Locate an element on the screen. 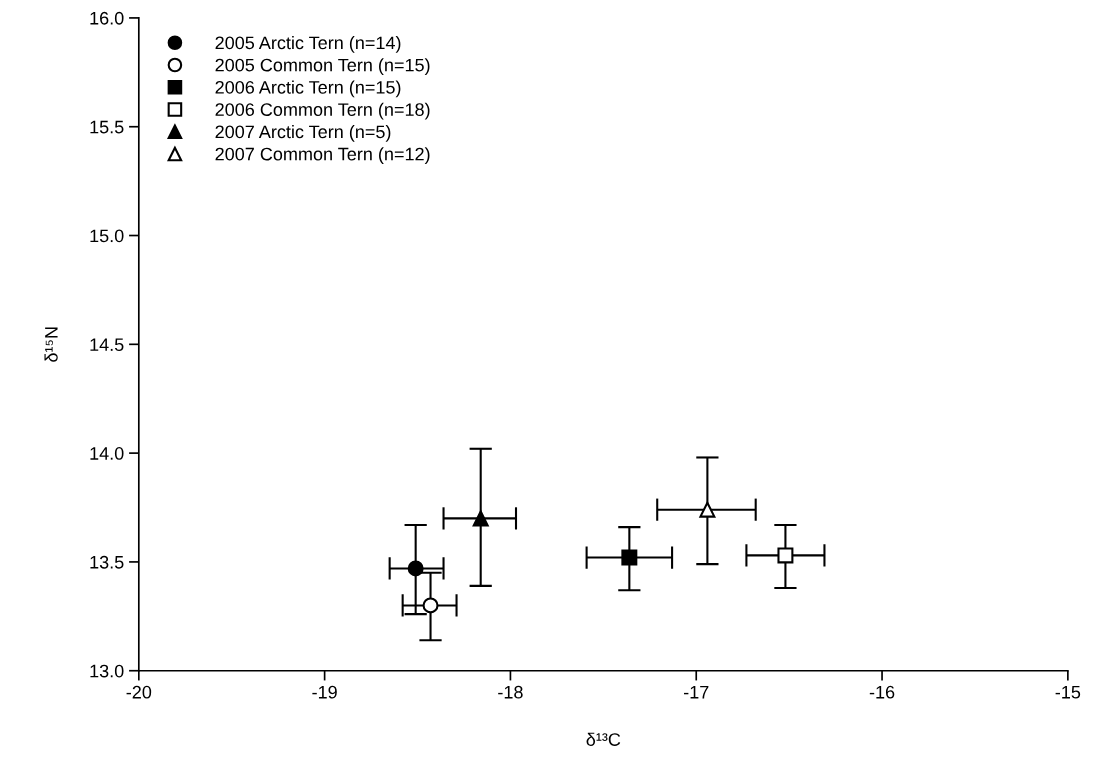 This screenshot has height=779, width=1093. x-tick-label: -20 is located at coordinates (139, 692).